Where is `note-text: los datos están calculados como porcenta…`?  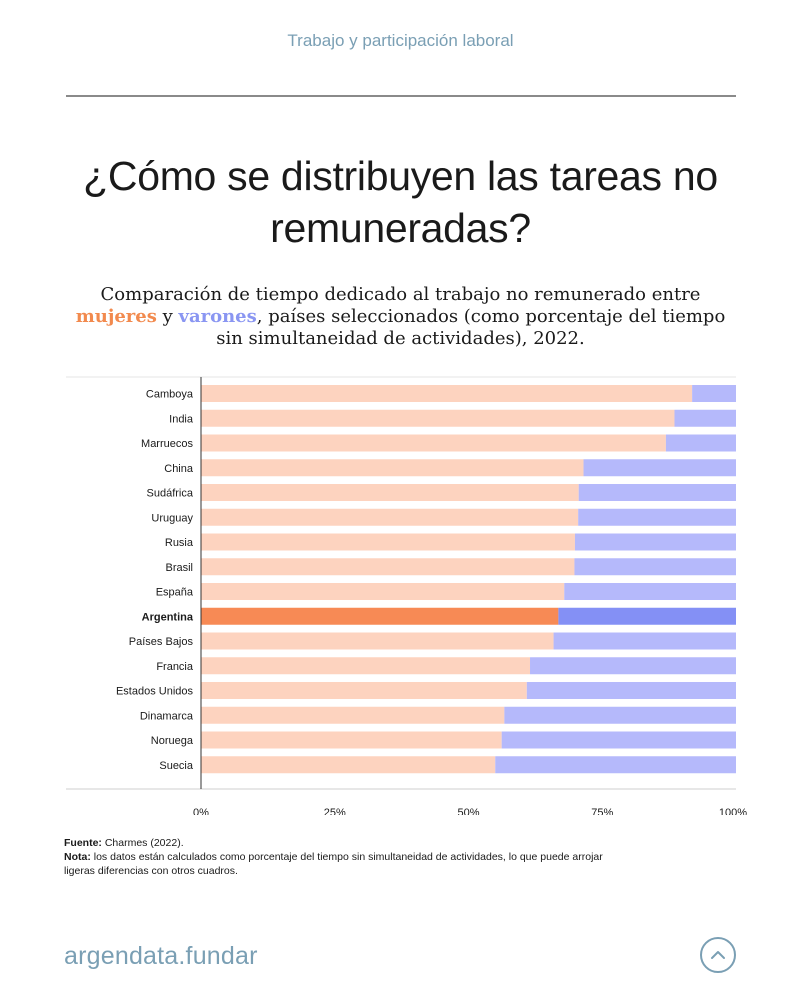
note-text: los datos están calculados como porcenta… is located at coordinates (333, 864).